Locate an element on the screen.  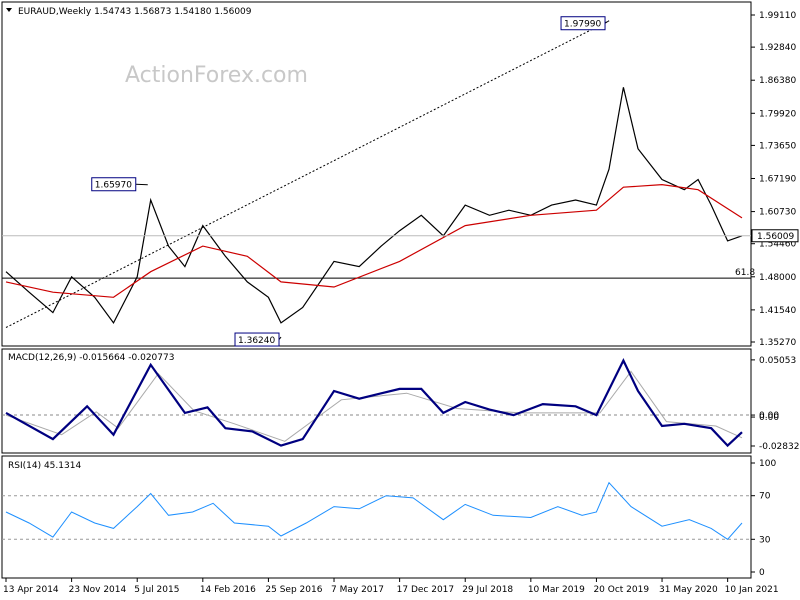
macd-y-tick-label: -0.028323 is located at coordinates (779, 447).